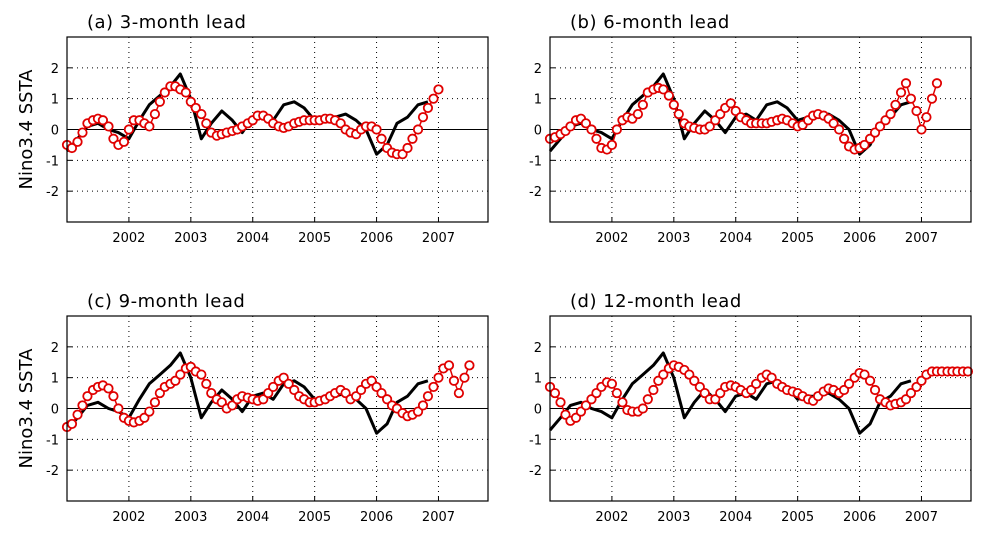 The width and height of the screenshot is (985, 537). I want to click on y-axis-label: Nino3.4 SSTA, so click(26, 129).